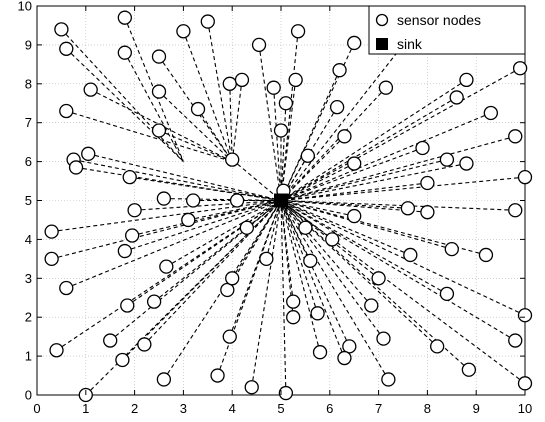 This screenshot has width=545, height=422. I want to click on x-tick-label: 1, so click(85, 408).